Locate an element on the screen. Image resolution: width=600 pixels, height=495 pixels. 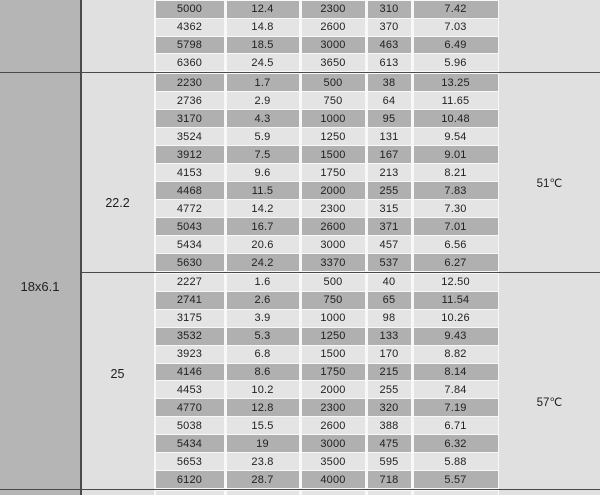
table-row: 5798 18.5 3000 463 6.49 is located at coordinates (326, 45).